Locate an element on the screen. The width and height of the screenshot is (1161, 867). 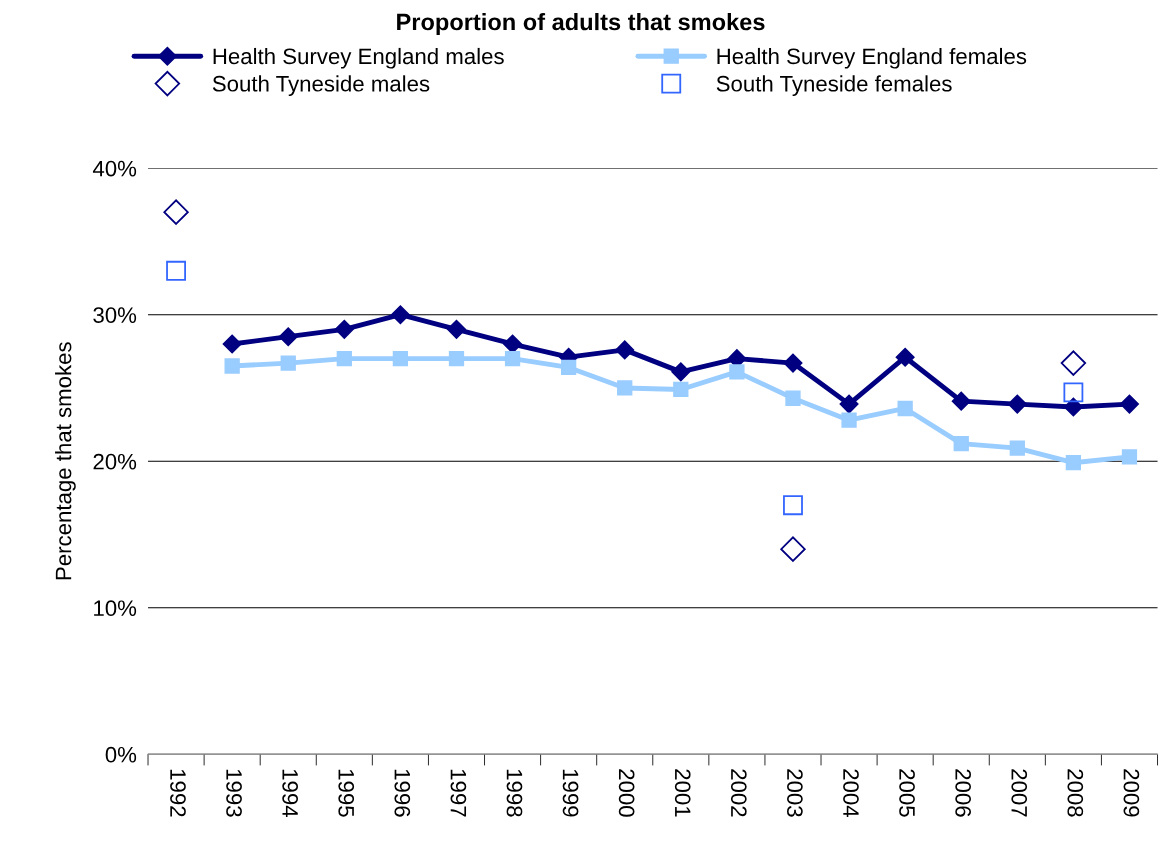
x-tick-label: 2000 is located at coordinates (626, 793).